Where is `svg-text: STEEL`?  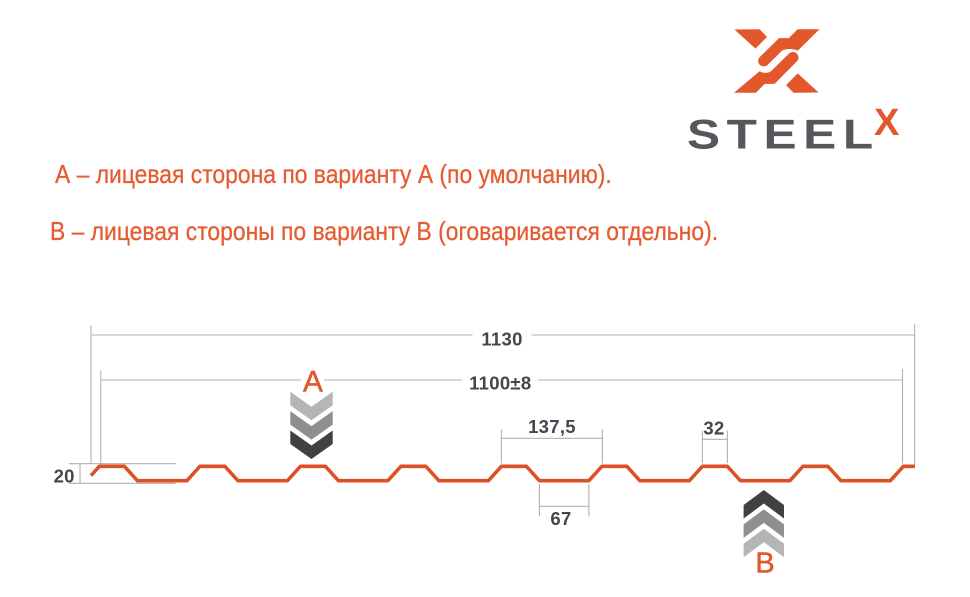 svg-text: STEEL is located at coordinates (783, 134).